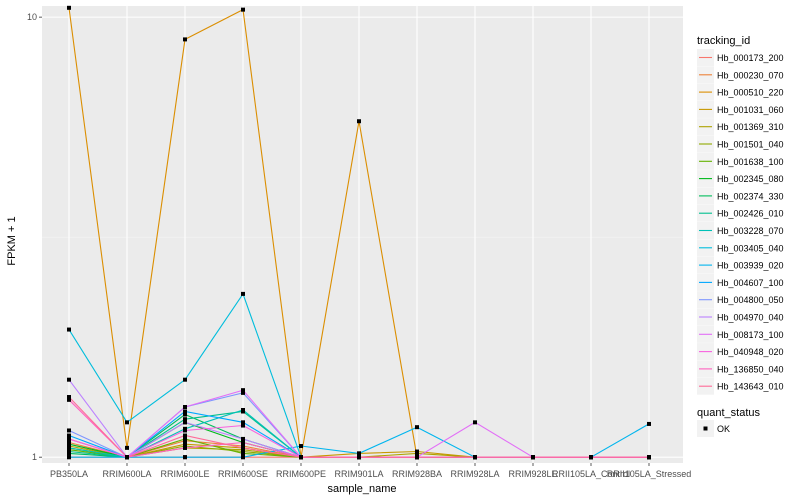 Image resolution: width=800 pixels, height=500 pixels. What do you see at coordinates (34, 457) in the screenshot?
I see `y-tick-label: 1` at bounding box center [34, 457].